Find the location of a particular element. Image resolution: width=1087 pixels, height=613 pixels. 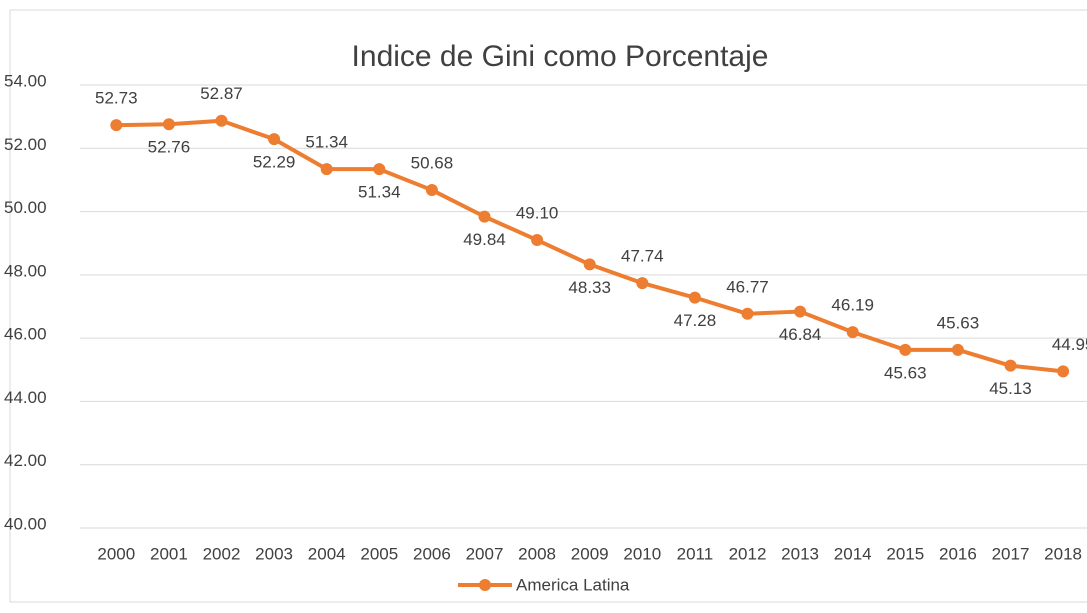

data-label: 52.73 is located at coordinates (116, 98).